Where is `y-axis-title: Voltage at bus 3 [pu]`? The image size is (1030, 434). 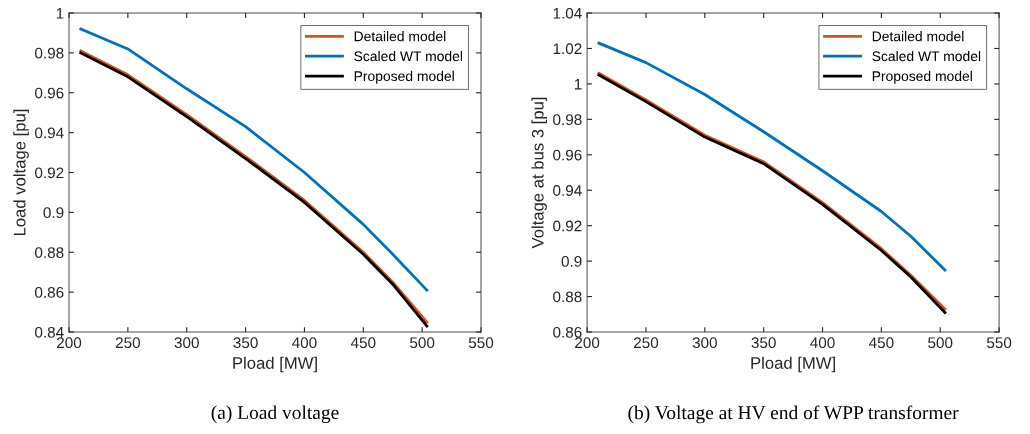 y-axis-title: Voltage at bus 3 [pu] is located at coordinates (539, 173).